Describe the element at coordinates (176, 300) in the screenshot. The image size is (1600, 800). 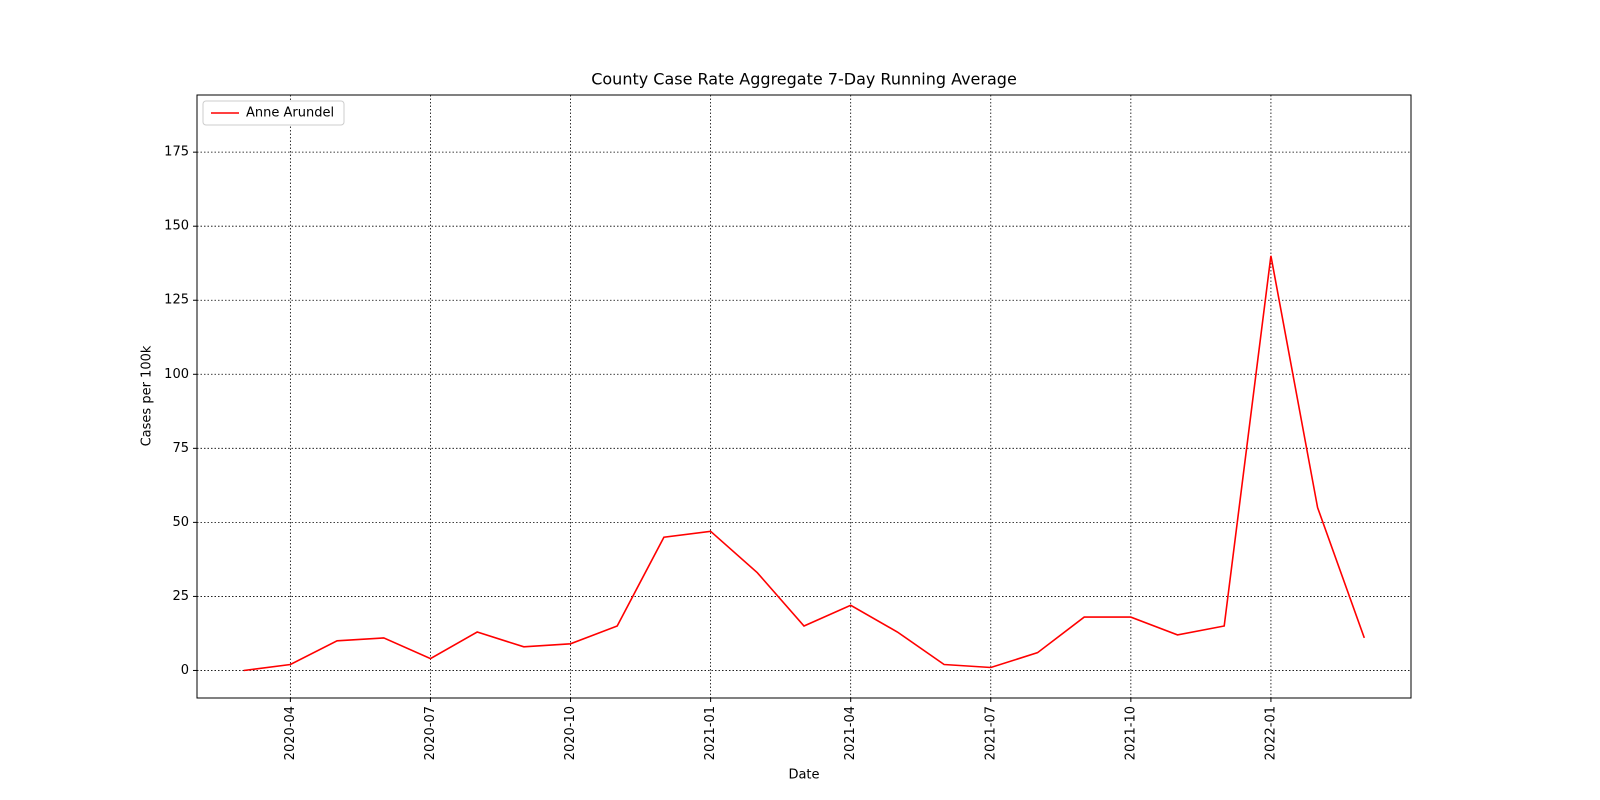
I see `y-tick-label: 125` at that location.